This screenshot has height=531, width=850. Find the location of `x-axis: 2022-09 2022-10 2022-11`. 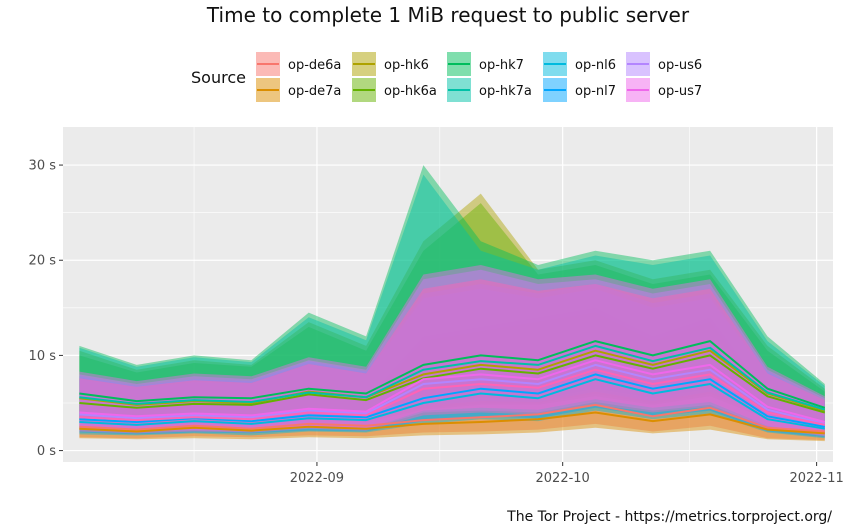

x-axis: 2022-09 2022-10 2022-11 is located at coordinates (567, 474).